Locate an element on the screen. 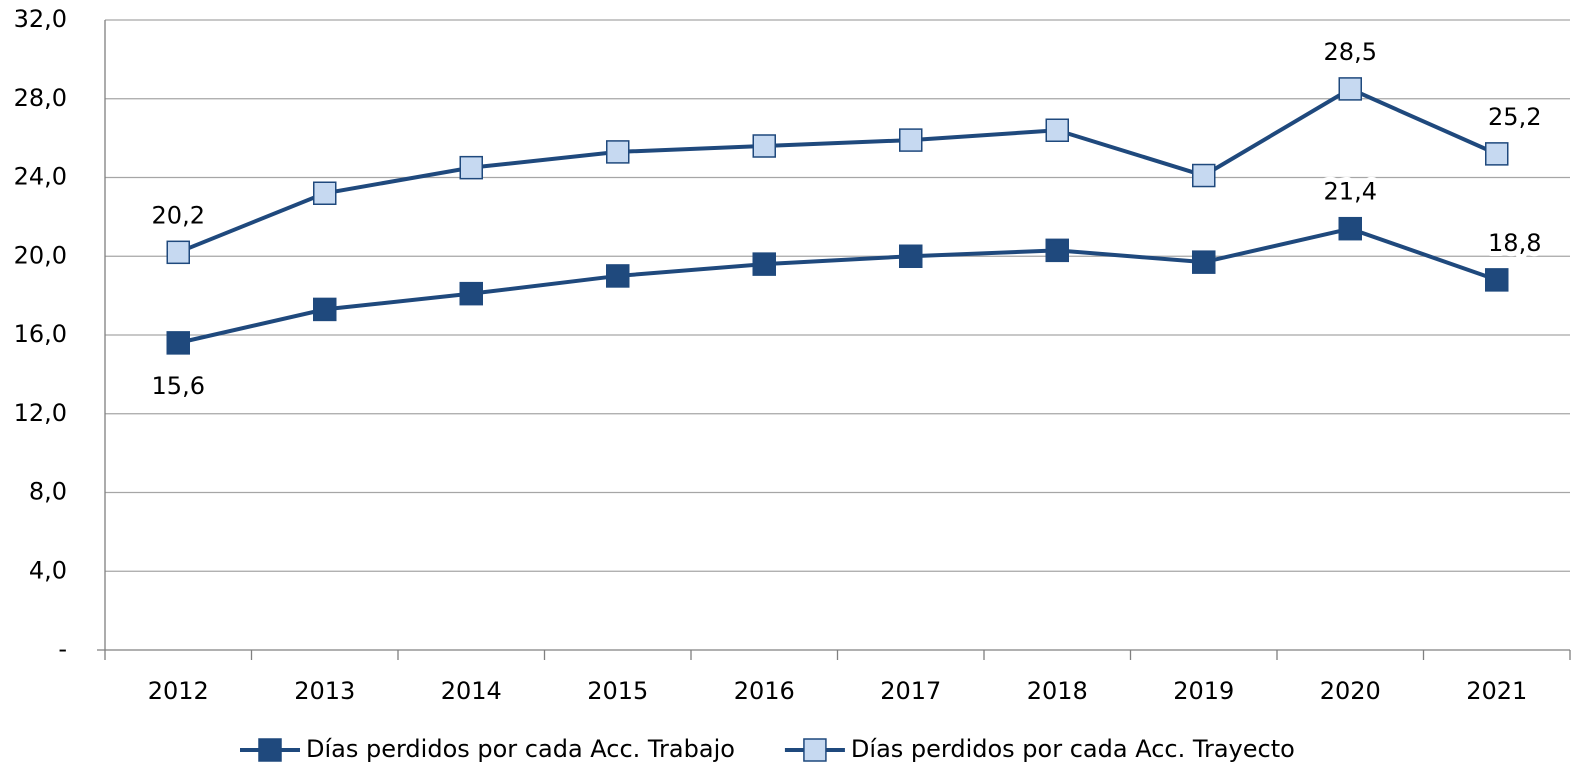 This screenshot has width=1575, height=771. y-tick-label: 32,0 is located at coordinates (40, 19).